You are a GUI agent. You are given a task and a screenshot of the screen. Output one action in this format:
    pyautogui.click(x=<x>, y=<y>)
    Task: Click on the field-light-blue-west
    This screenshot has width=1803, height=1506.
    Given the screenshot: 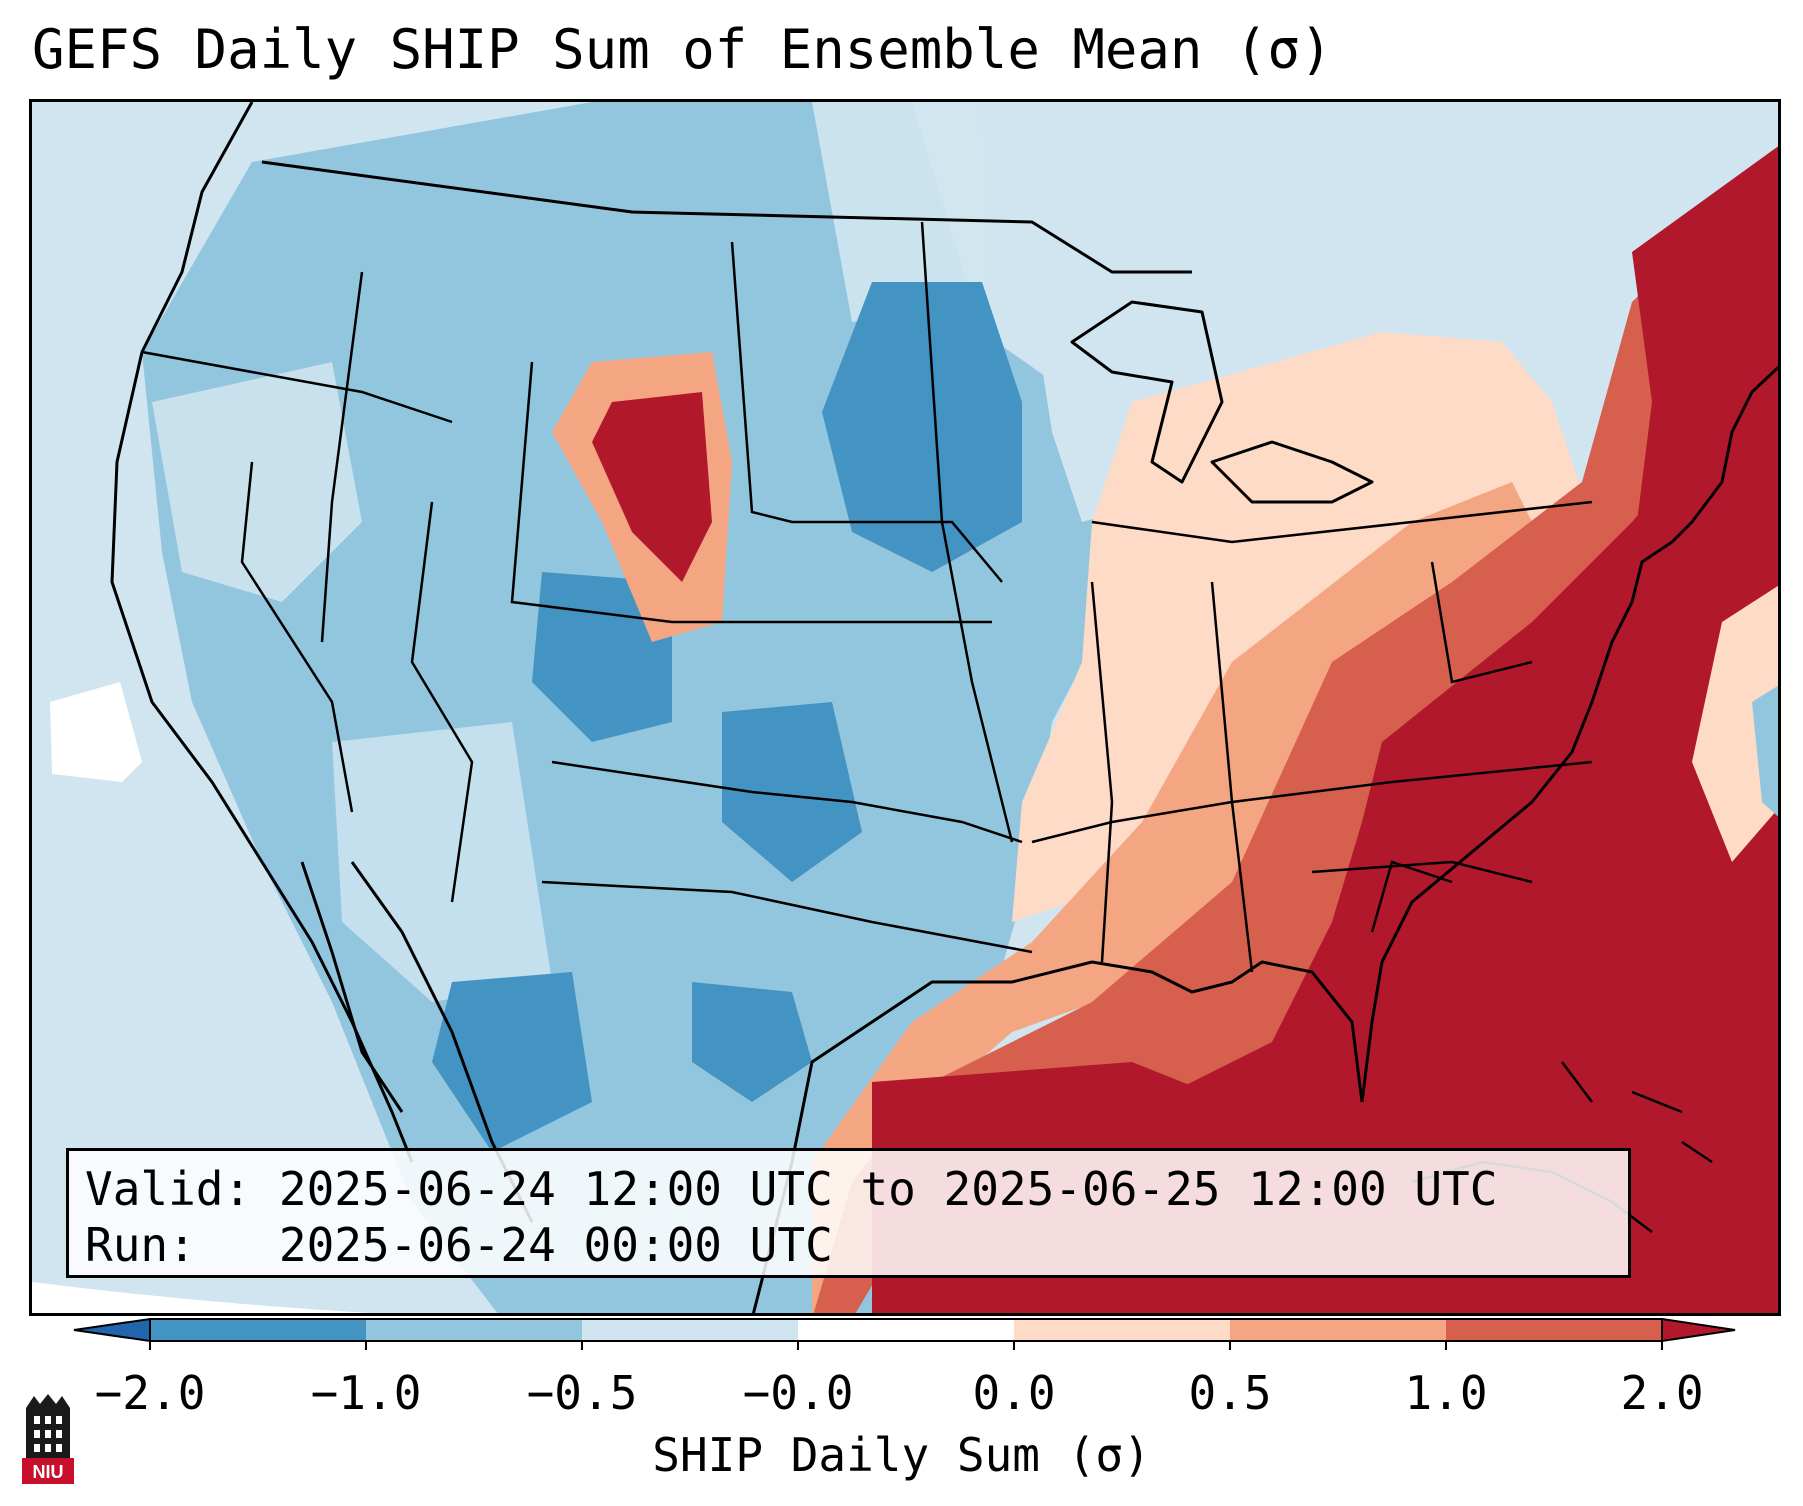 What is the action you would take?
    pyautogui.click(x=257, y=482)
    